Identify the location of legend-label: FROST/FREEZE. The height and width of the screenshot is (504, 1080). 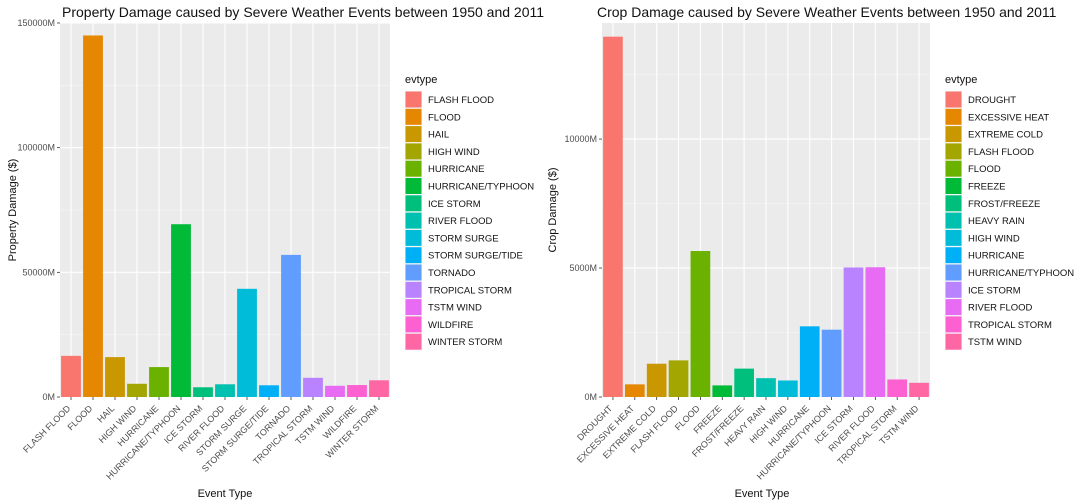
(1004, 204).